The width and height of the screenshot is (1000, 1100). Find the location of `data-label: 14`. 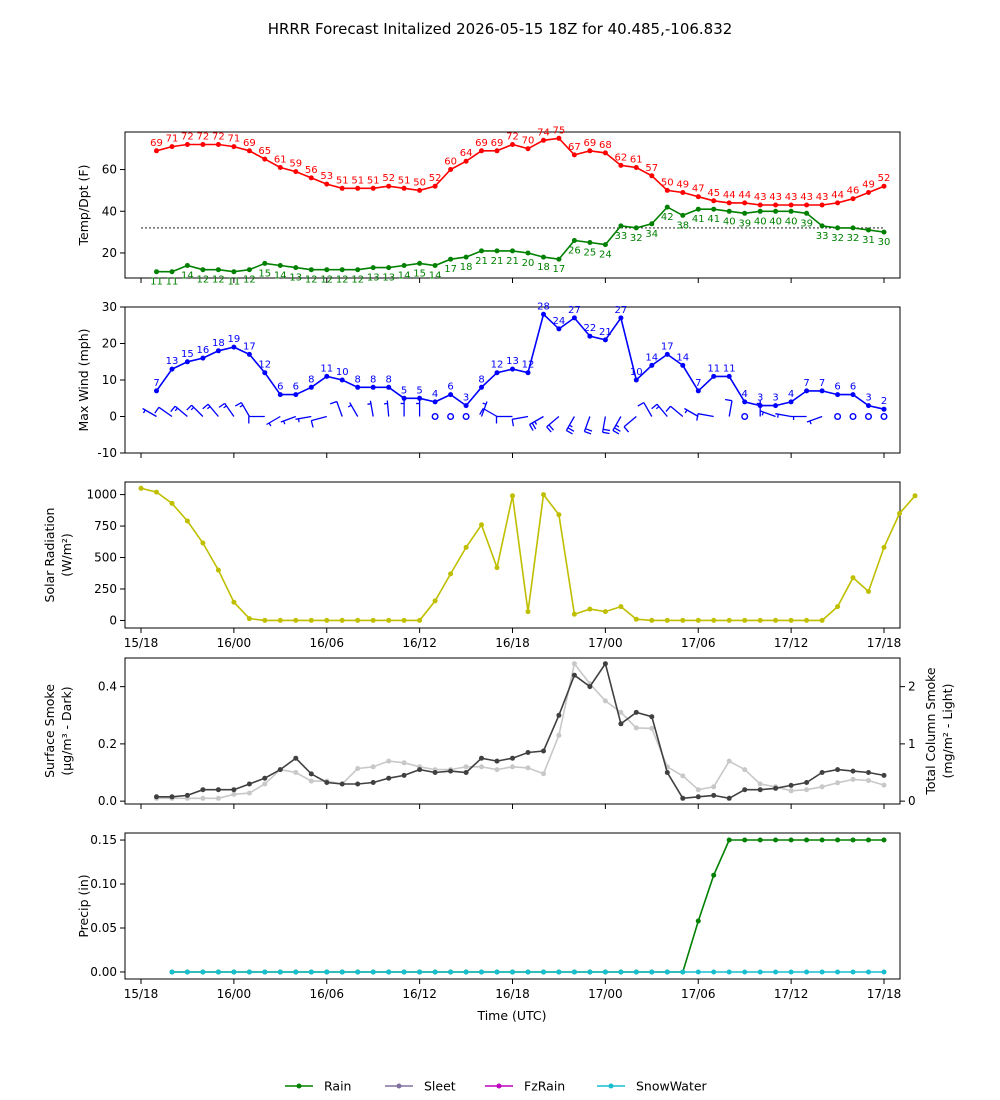

data-label: 14 is located at coordinates (435, 276).